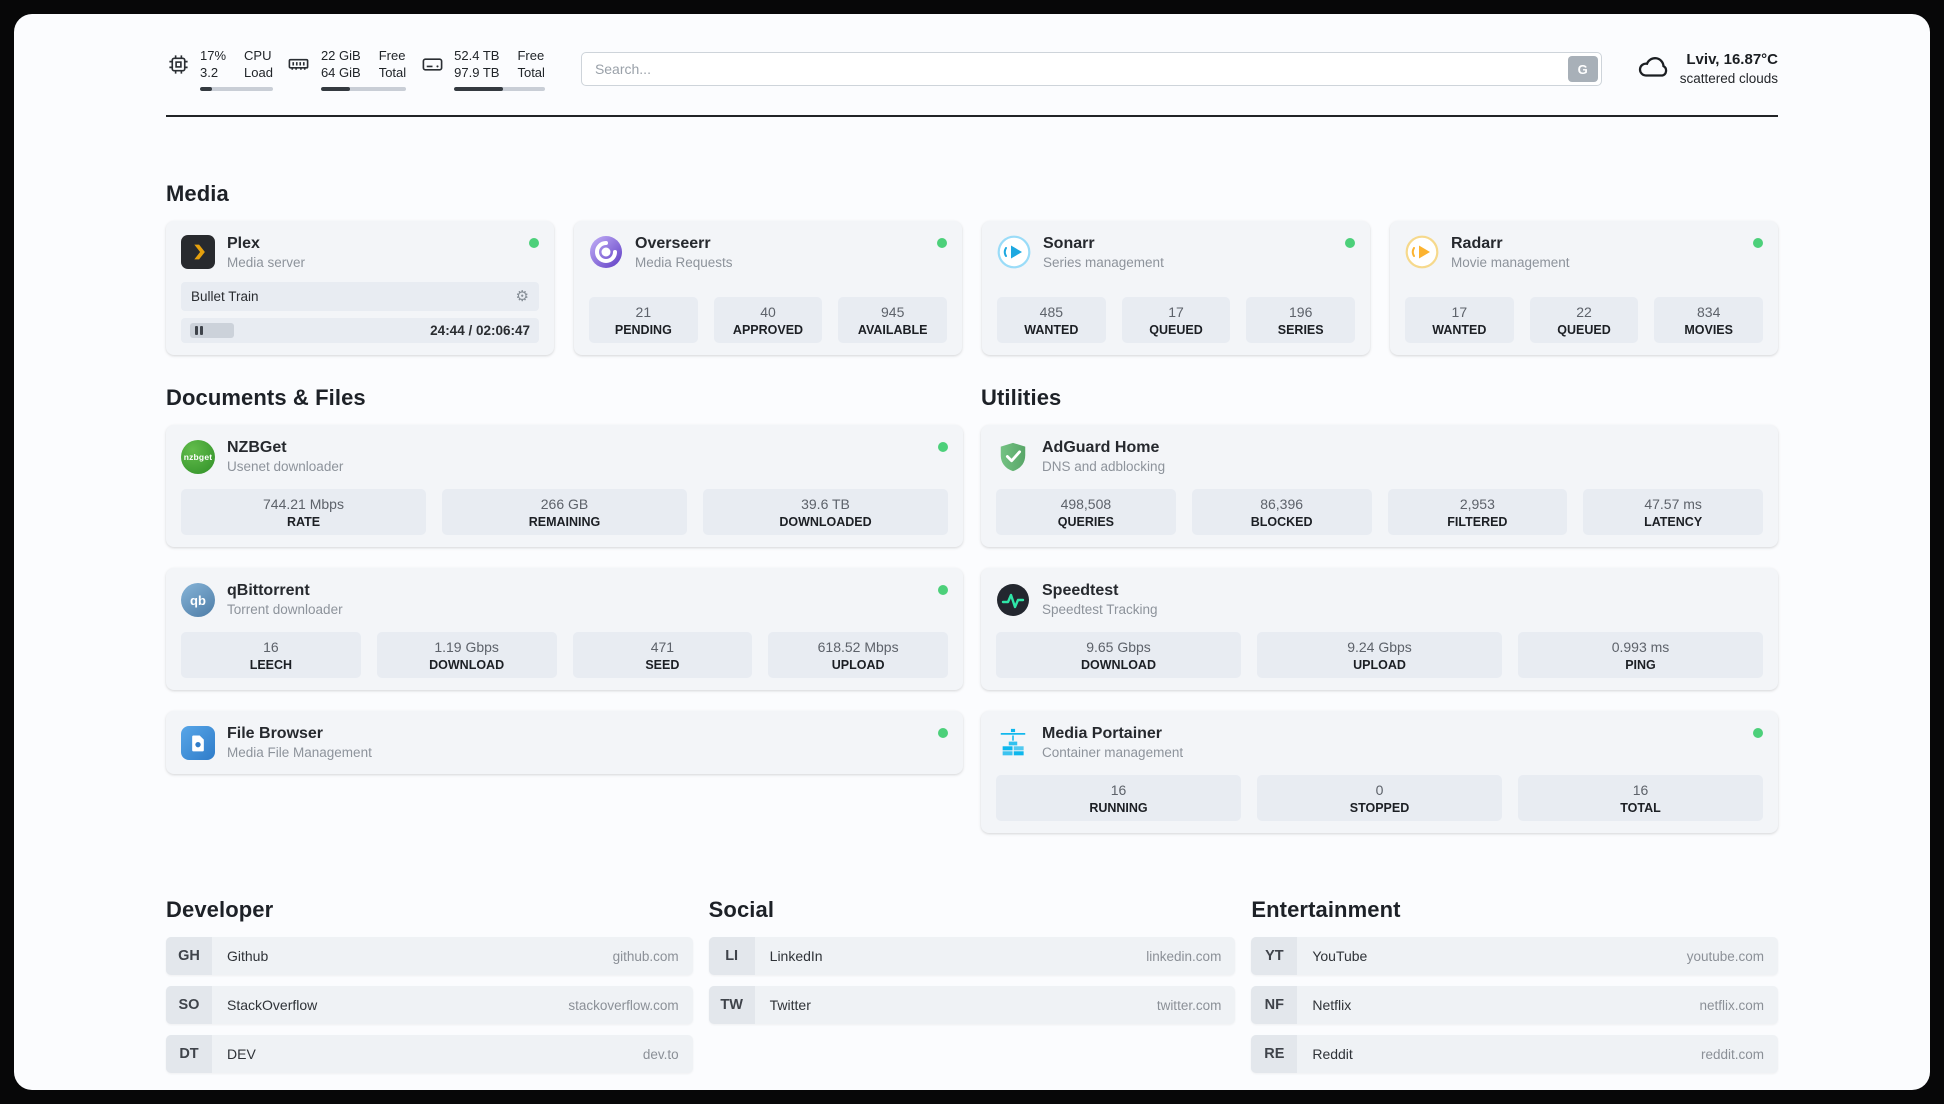  I want to click on search-engine-button: G, so click(1582, 69).